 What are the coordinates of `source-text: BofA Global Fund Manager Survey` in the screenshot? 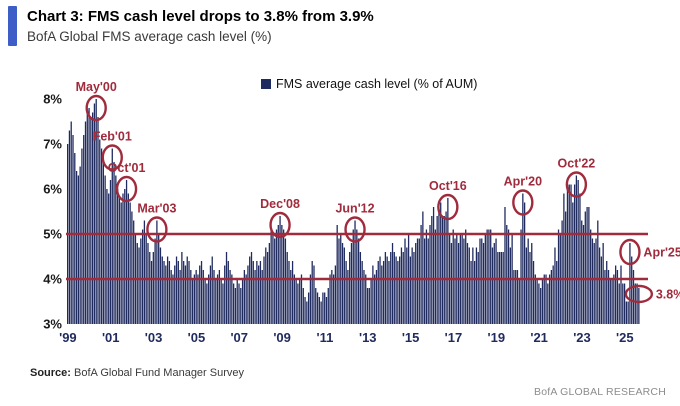 It's located at (157, 373).